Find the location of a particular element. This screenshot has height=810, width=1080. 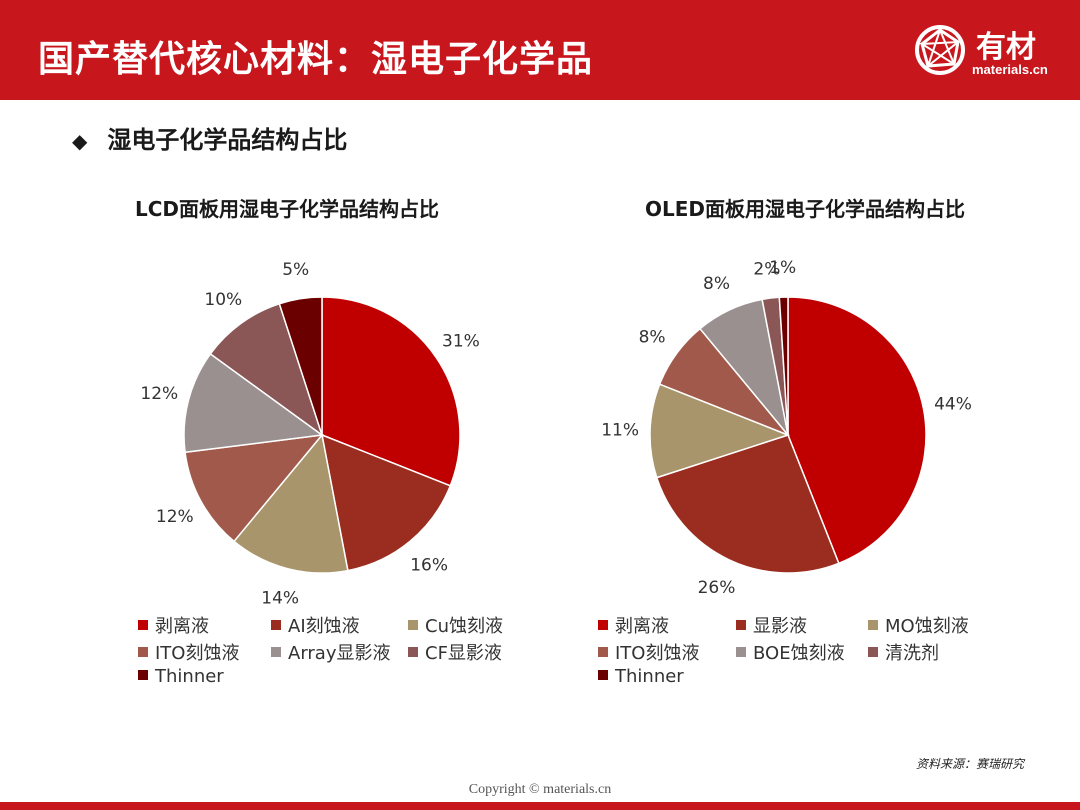

oled-legend-label-0: 剥离液 is located at coordinates (642, 626).